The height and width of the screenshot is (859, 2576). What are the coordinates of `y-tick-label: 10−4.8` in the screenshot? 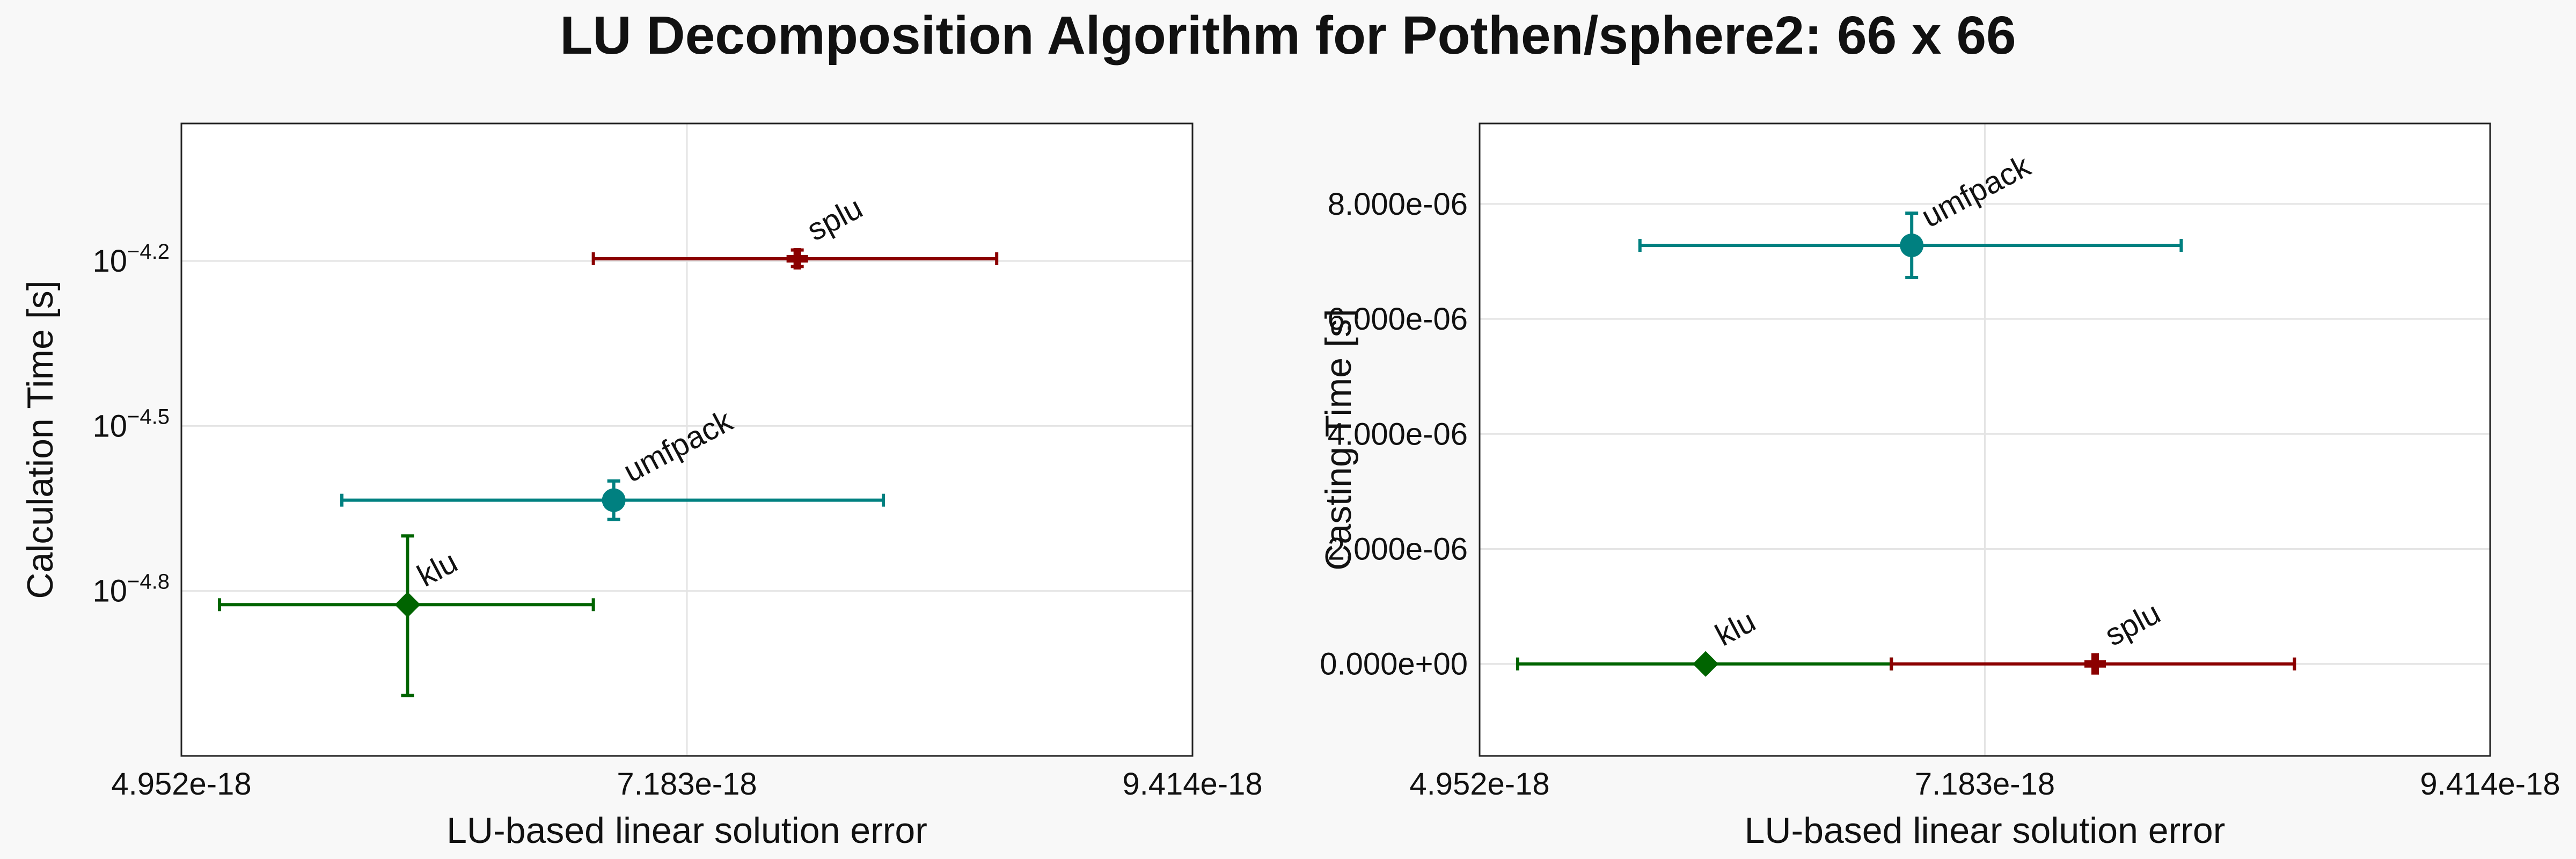 It's located at (131, 589).